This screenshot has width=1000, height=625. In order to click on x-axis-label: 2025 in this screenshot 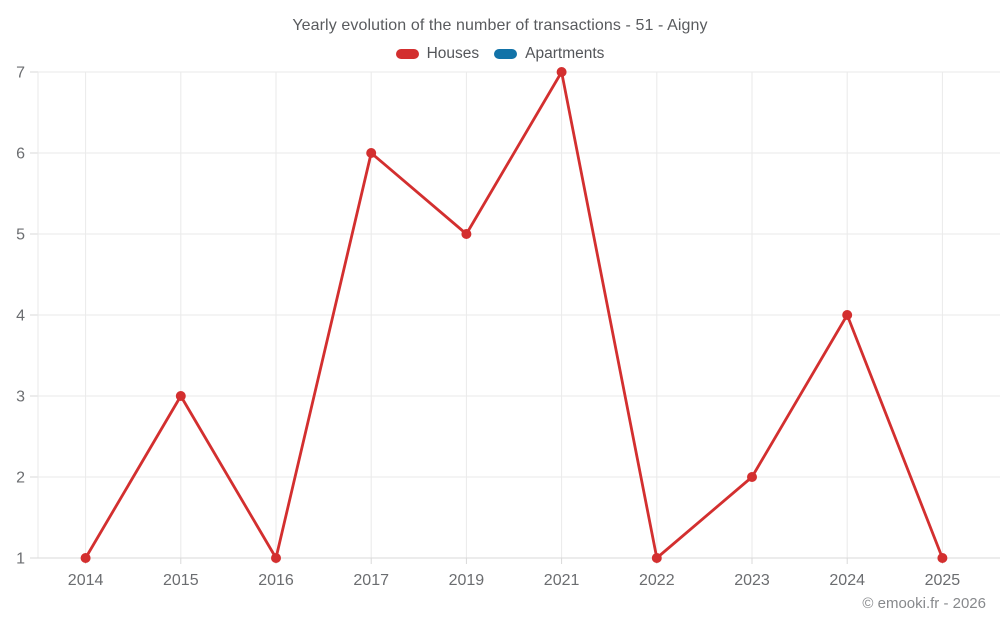, I will do `click(943, 580)`.